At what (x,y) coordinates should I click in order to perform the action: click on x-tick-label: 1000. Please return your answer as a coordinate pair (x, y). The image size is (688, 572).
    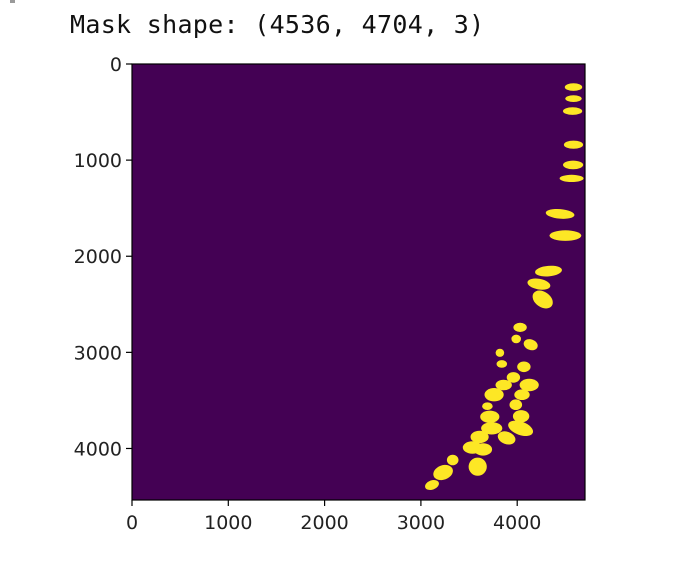
    Looking at the image, I should click on (228, 523).